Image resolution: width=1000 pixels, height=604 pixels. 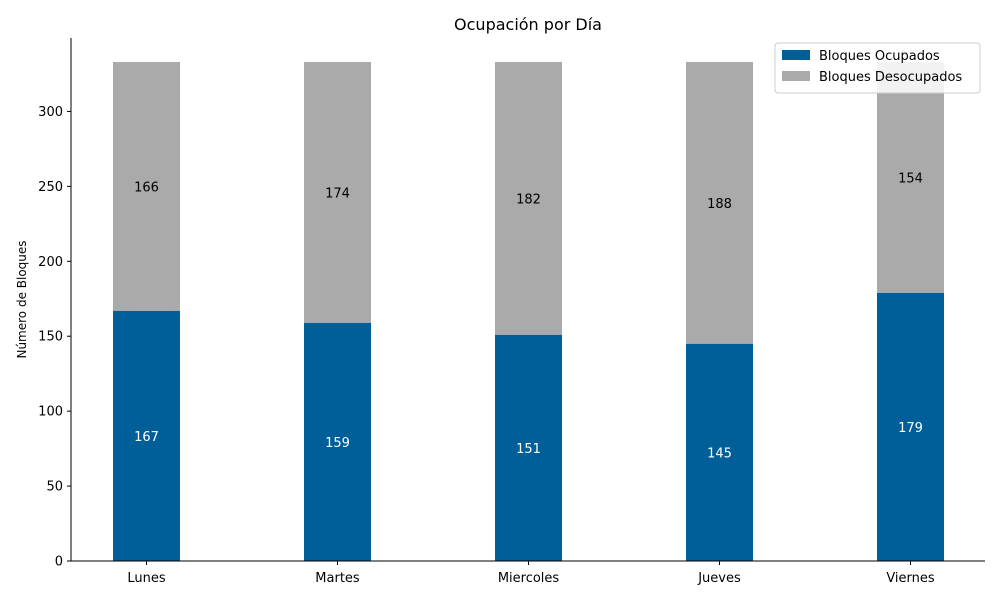 I want to click on y-tick-label: 250, so click(x=50, y=187).